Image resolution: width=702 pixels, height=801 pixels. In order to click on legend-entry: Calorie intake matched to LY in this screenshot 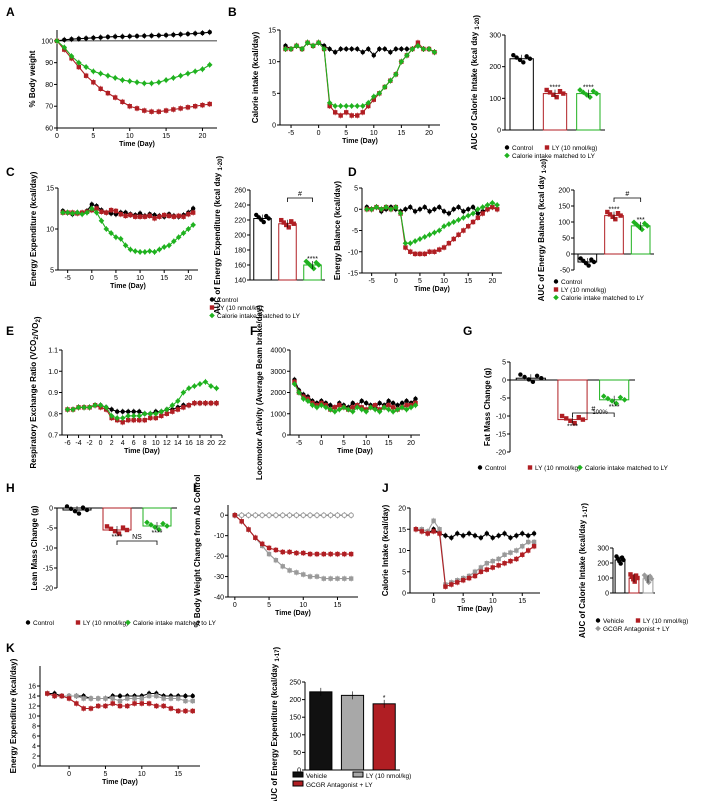, I will do `click(603, 298)`.